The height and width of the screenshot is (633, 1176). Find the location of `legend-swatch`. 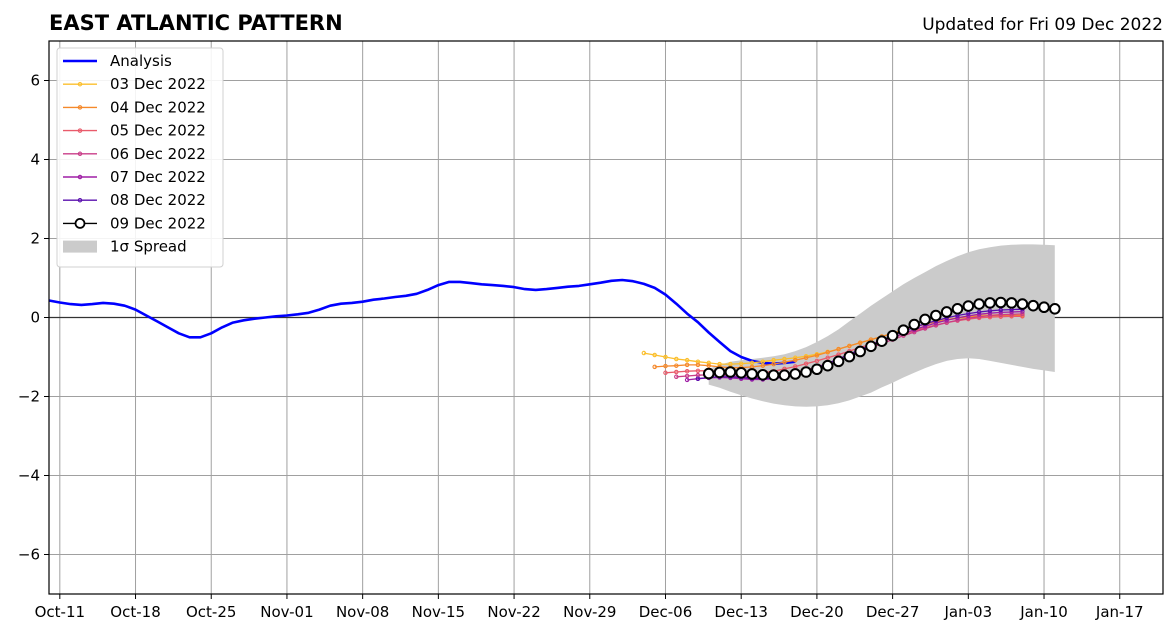

legend-swatch is located at coordinates (80, 246).